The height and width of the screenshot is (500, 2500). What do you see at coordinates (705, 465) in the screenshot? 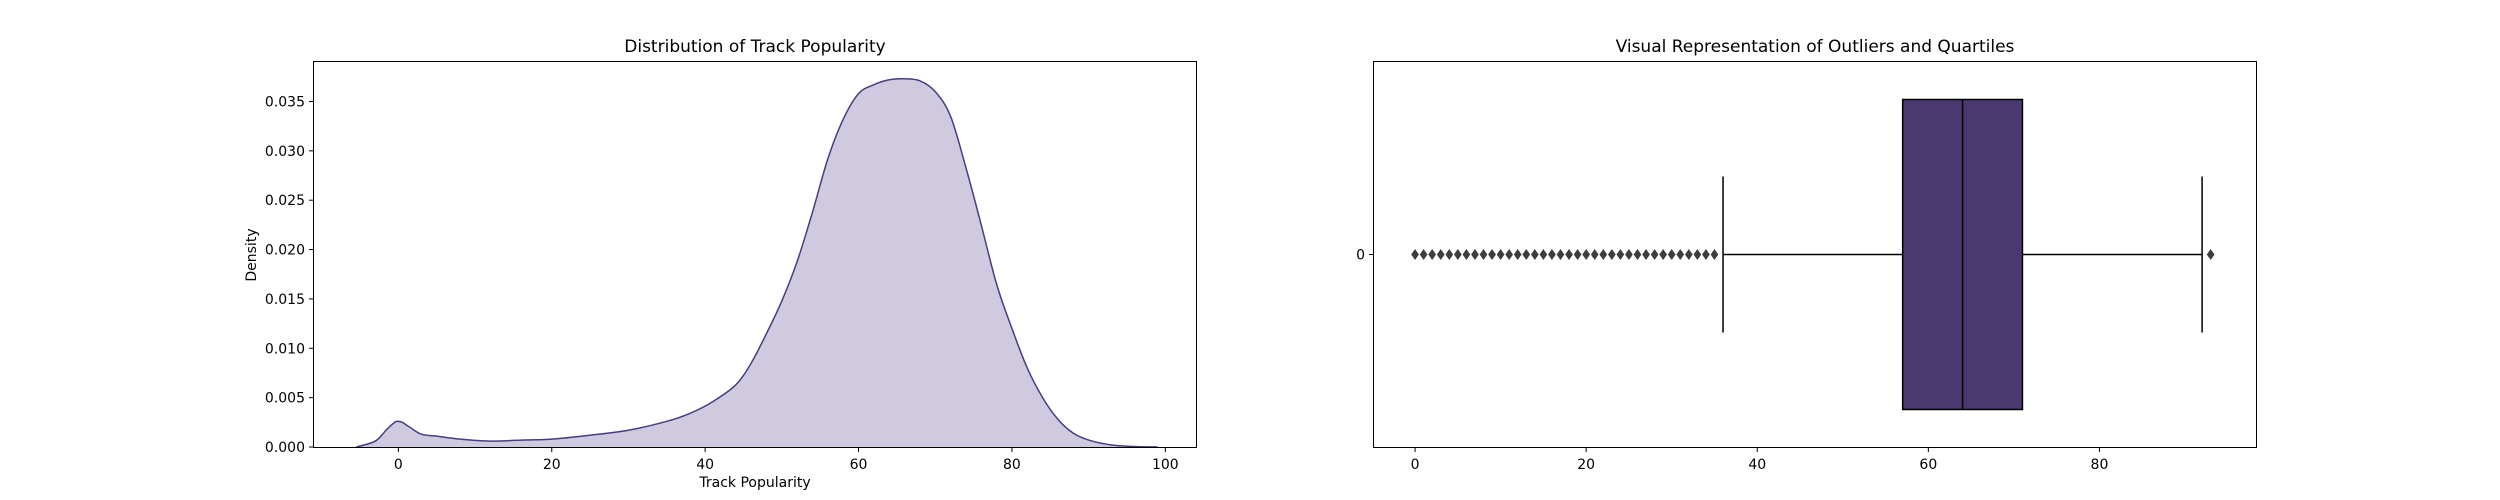
I see `kde-x-tick-label: 40` at bounding box center [705, 465].